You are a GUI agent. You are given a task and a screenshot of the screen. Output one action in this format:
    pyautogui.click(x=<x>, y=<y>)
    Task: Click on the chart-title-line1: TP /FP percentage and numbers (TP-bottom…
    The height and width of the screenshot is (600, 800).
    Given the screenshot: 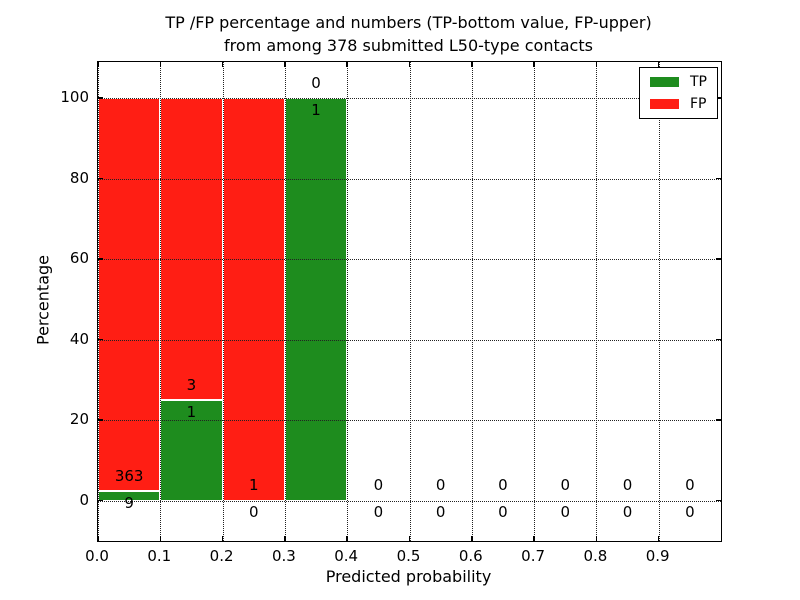 What is the action you would take?
    pyautogui.click(x=408, y=22)
    